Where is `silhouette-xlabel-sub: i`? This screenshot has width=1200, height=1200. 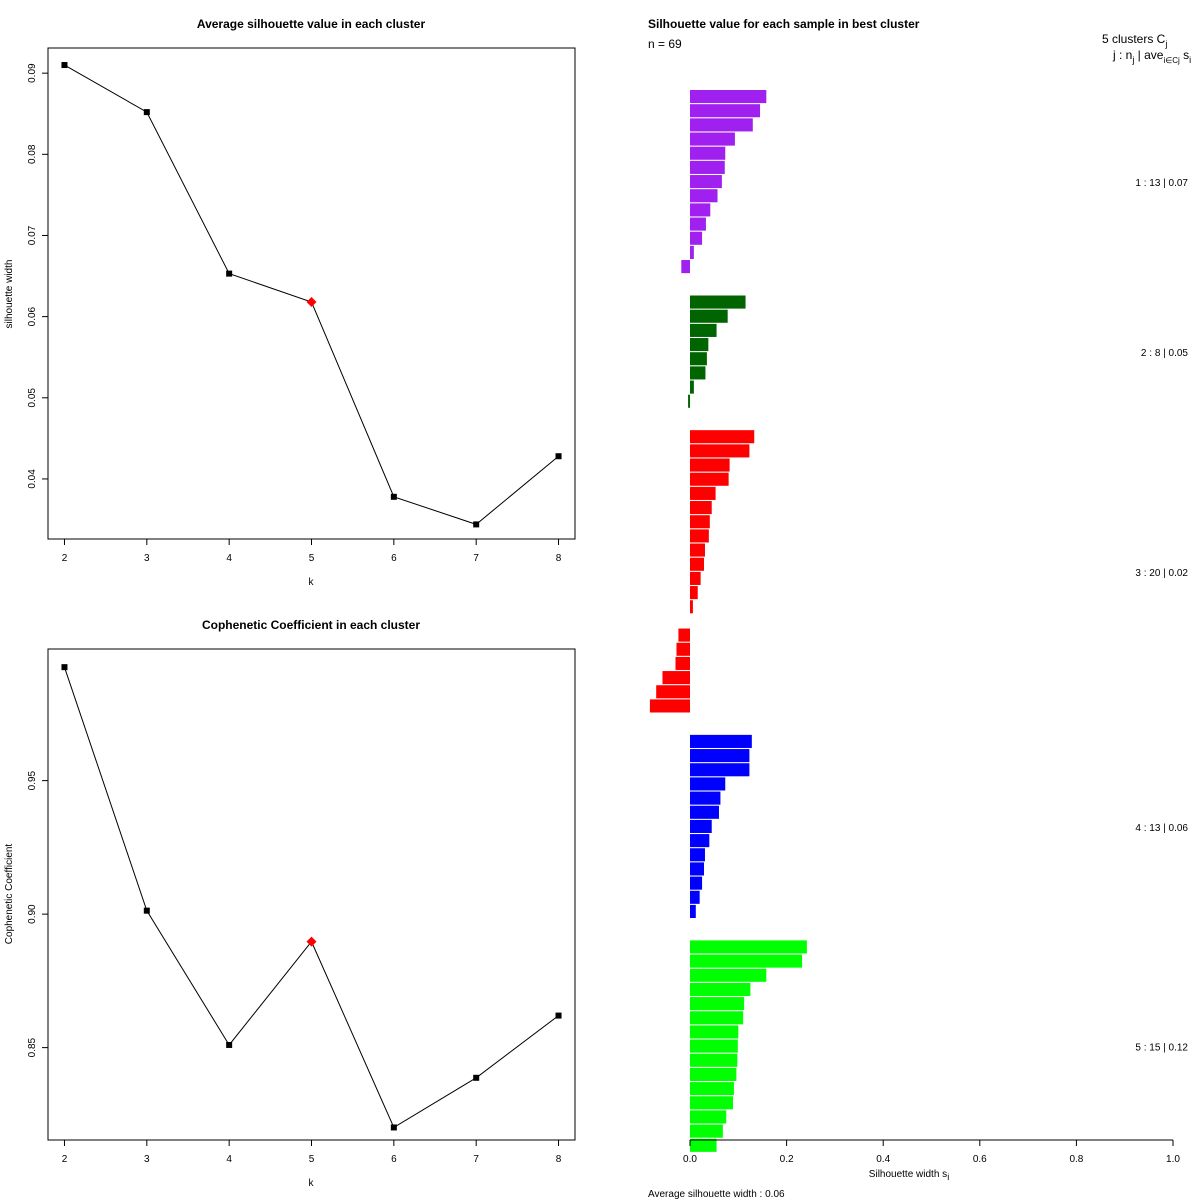
silhouette-xlabel-sub: i is located at coordinates (948, 1177).